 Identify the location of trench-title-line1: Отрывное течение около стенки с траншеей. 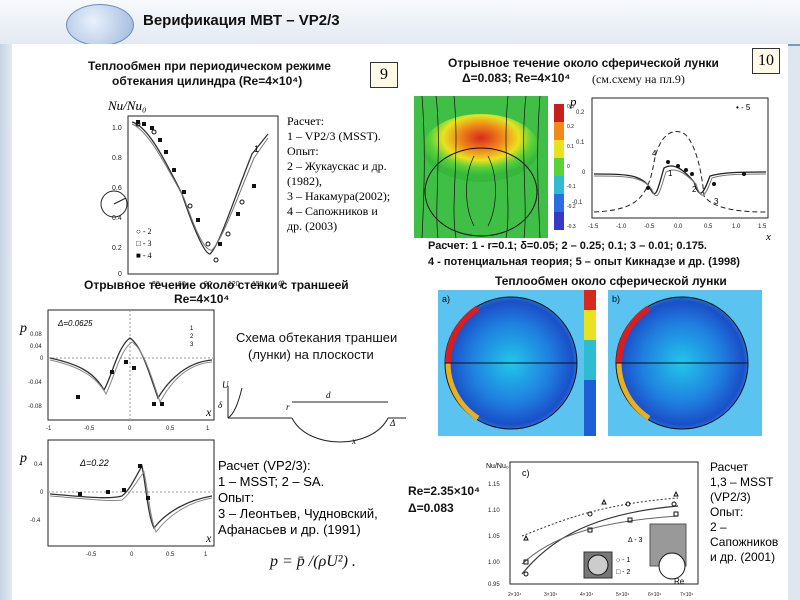
(216, 285).